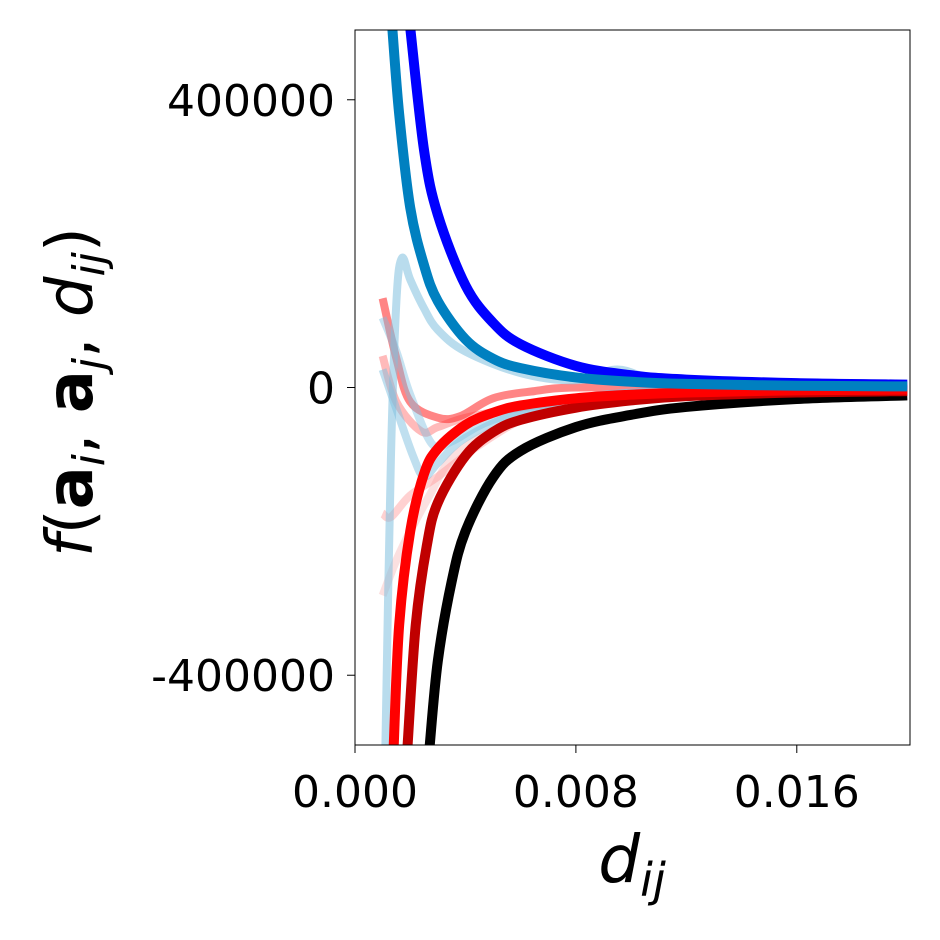 The image size is (940, 940). What do you see at coordinates (321, 389) in the screenshot?
I see `y-tick-label: 0` at bounding box center [321, 389].